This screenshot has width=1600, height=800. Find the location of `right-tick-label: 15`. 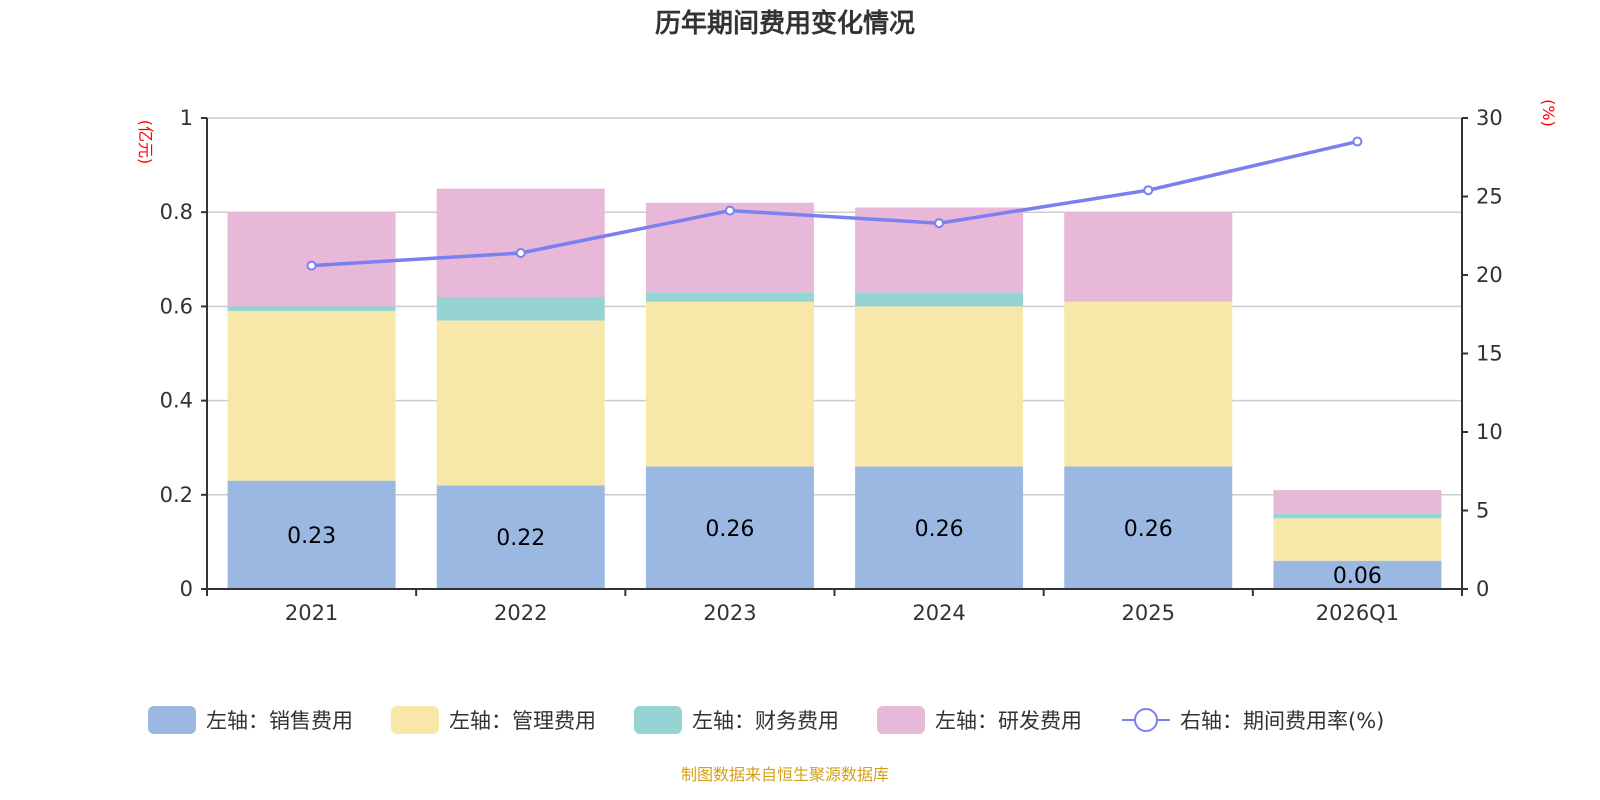

right-tick-label: 15 is located at coordinates (1489, 354).